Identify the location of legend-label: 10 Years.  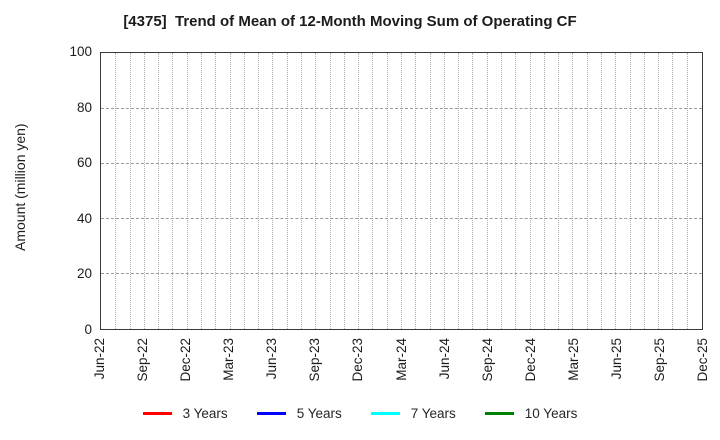
(551, 413).